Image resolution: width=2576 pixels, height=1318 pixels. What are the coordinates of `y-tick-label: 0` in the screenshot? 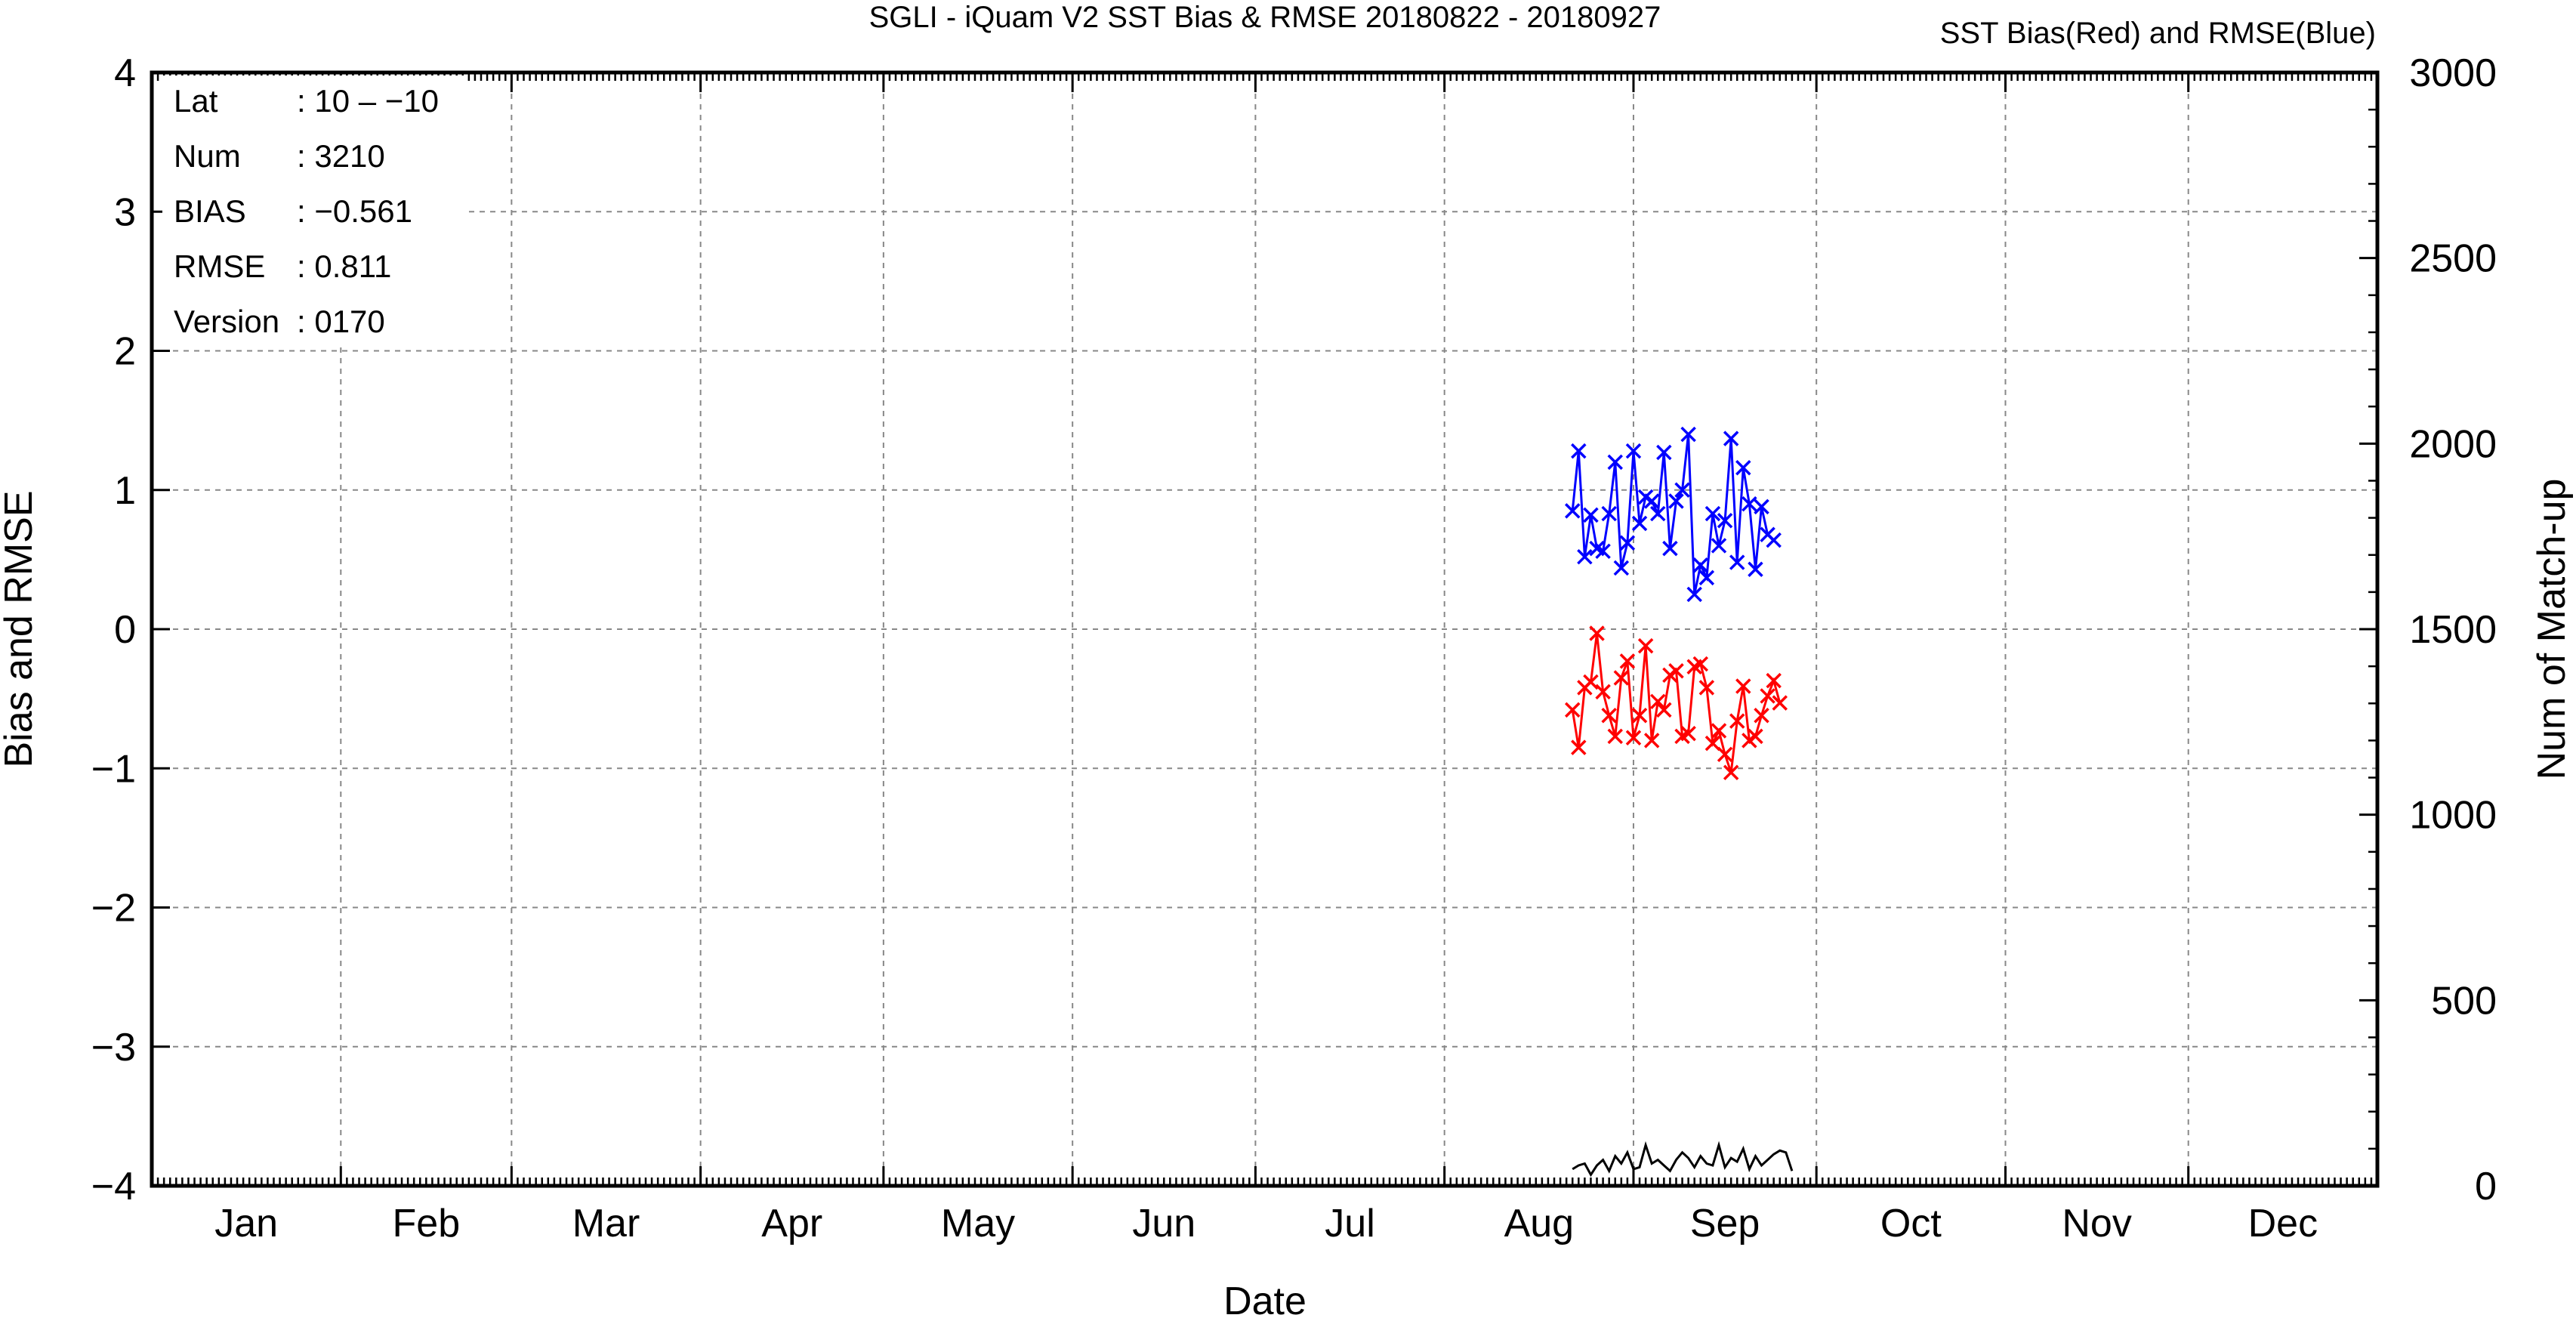 It's located at (125, 630).